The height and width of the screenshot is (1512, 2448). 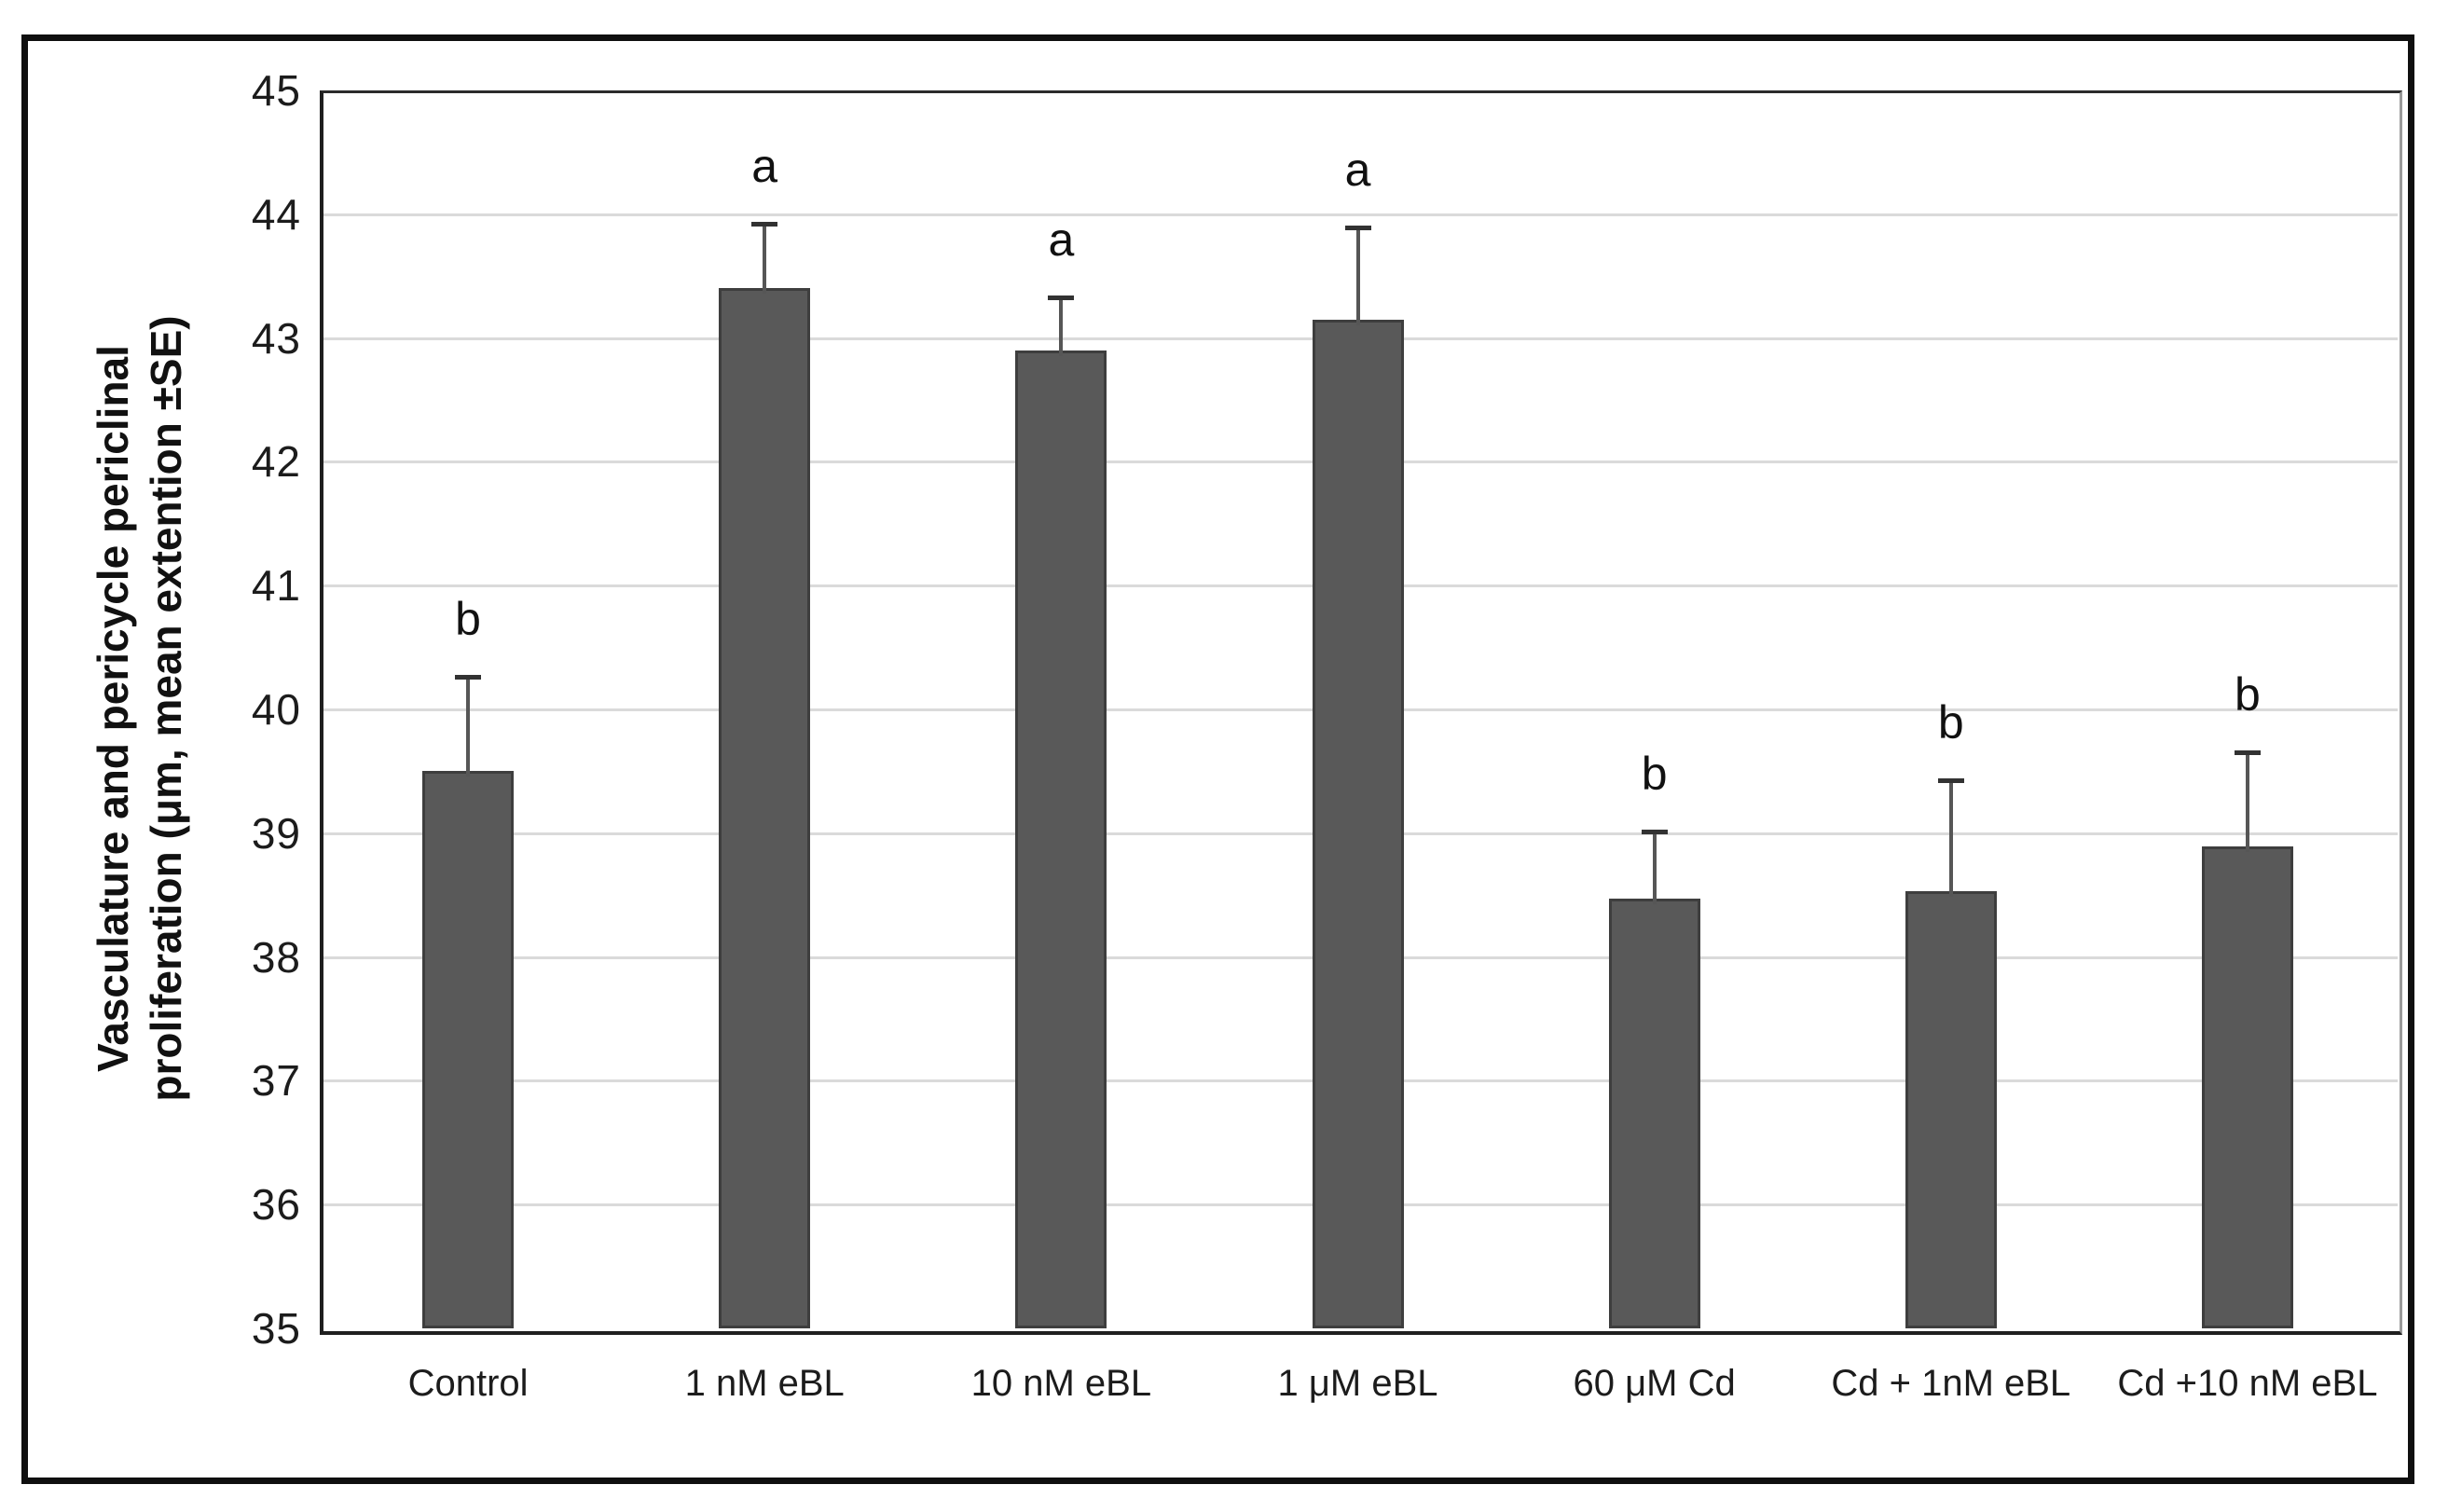 I want to click on y-tick-label: 43, so click(x=276, y=338).